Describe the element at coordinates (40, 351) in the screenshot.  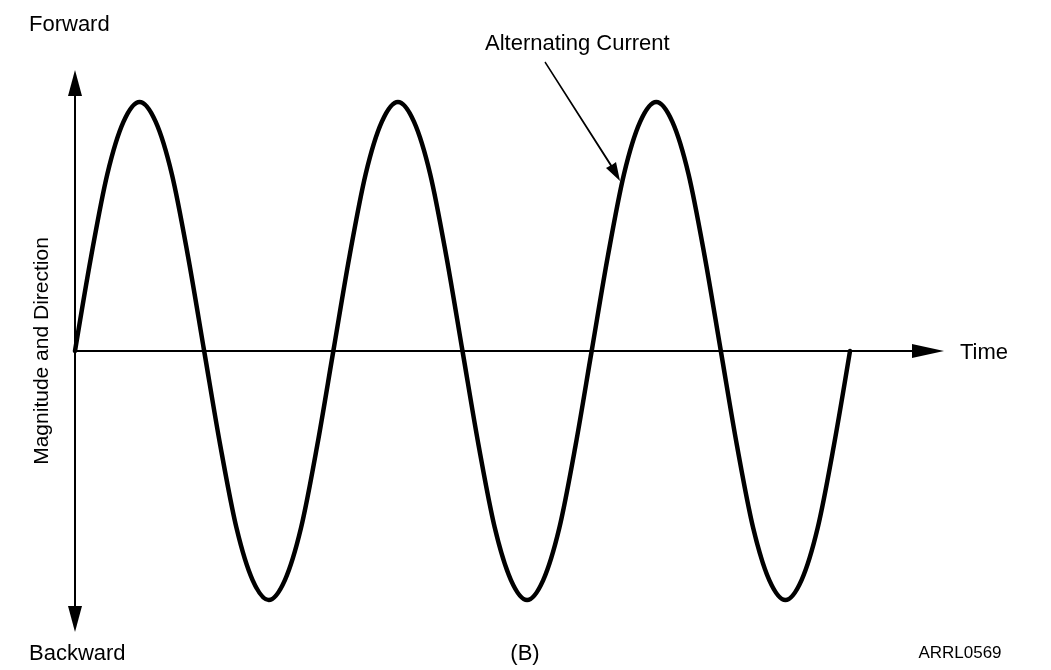
I see `y-axis-title: Magnitude and Direction` at that location.